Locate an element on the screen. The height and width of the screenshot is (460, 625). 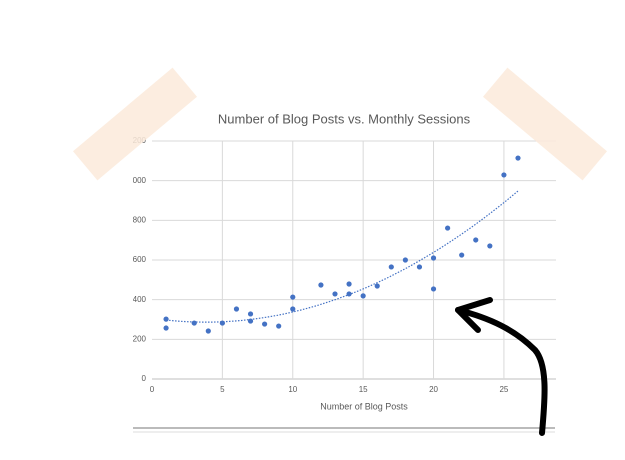
y-tick-label: 600 is located at coordinates (140, 259).